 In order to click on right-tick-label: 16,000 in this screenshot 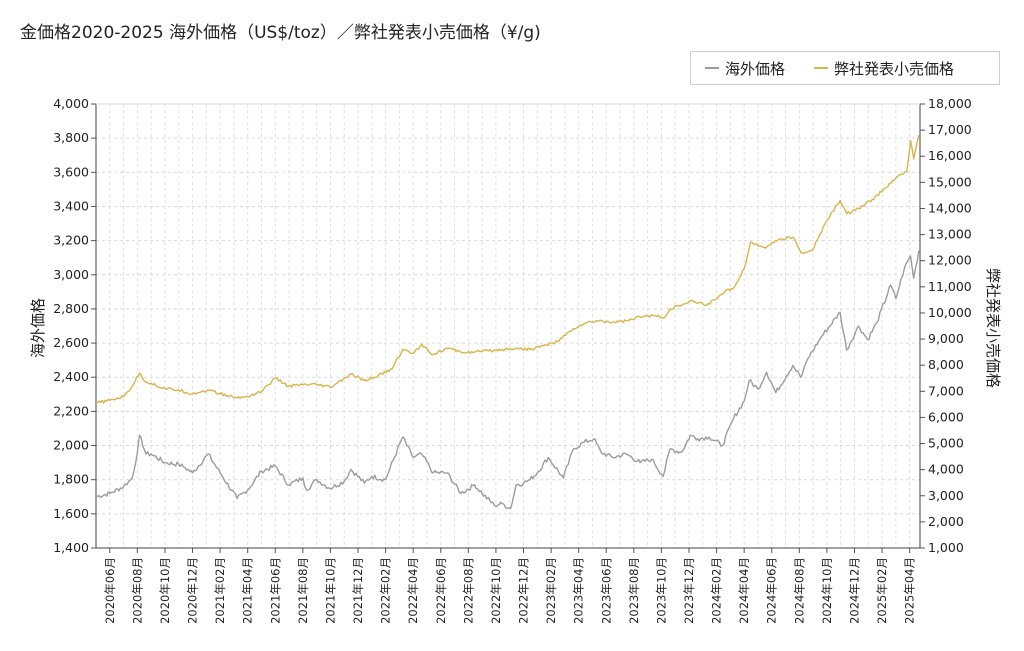, I will do `click(950, 155)`.